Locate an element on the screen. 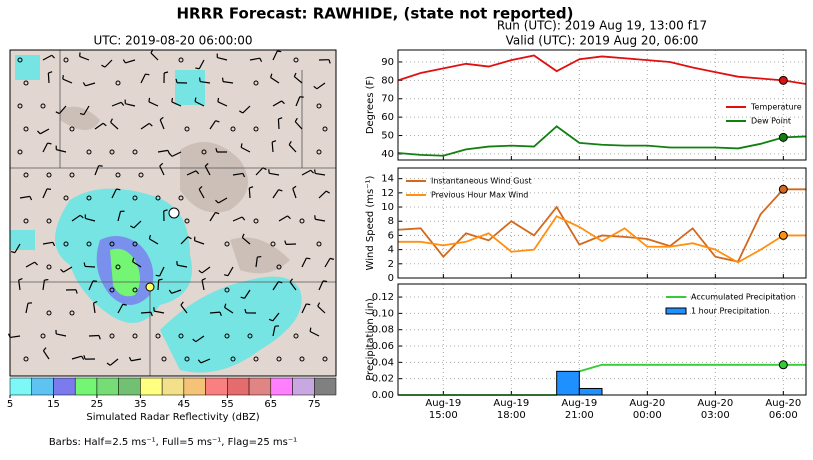 The height and width of the screenshot is (460, 813). y-tick-label: 0.00 is located at coordinates (383, 395).